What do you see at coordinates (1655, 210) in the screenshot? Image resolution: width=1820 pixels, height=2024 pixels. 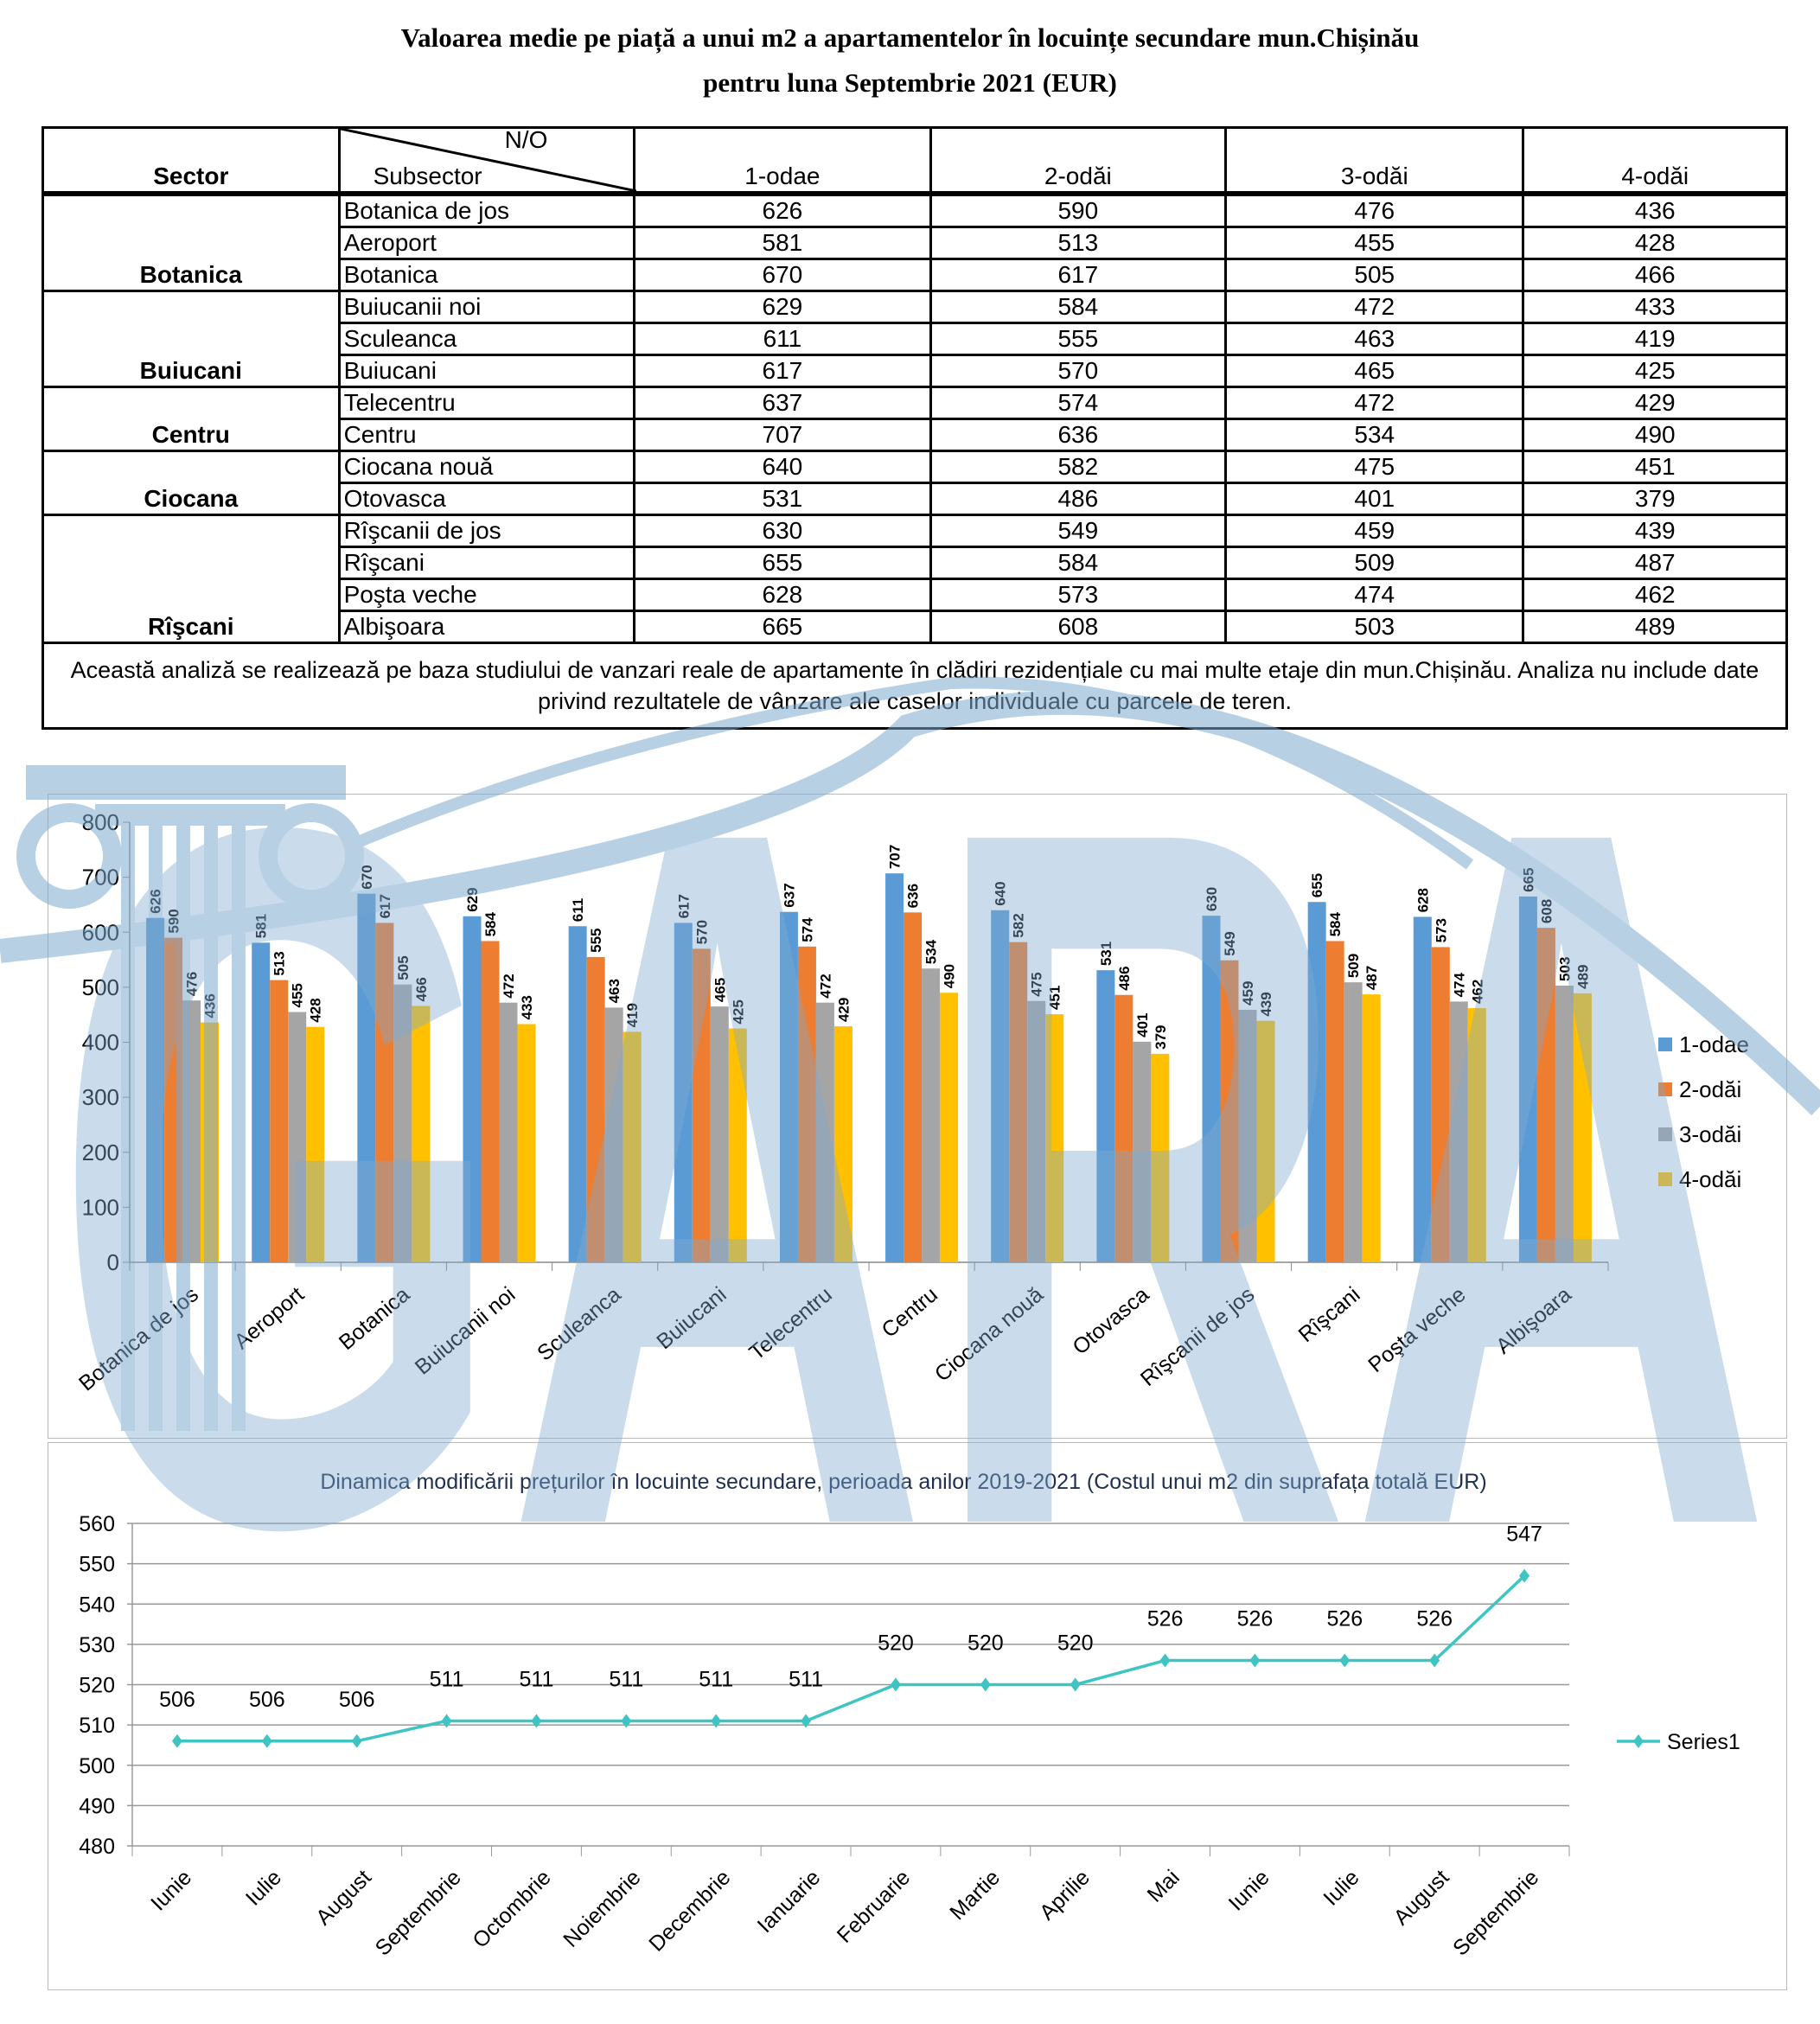 I see `value-cell: 436` at bounding box center [1655, 210].